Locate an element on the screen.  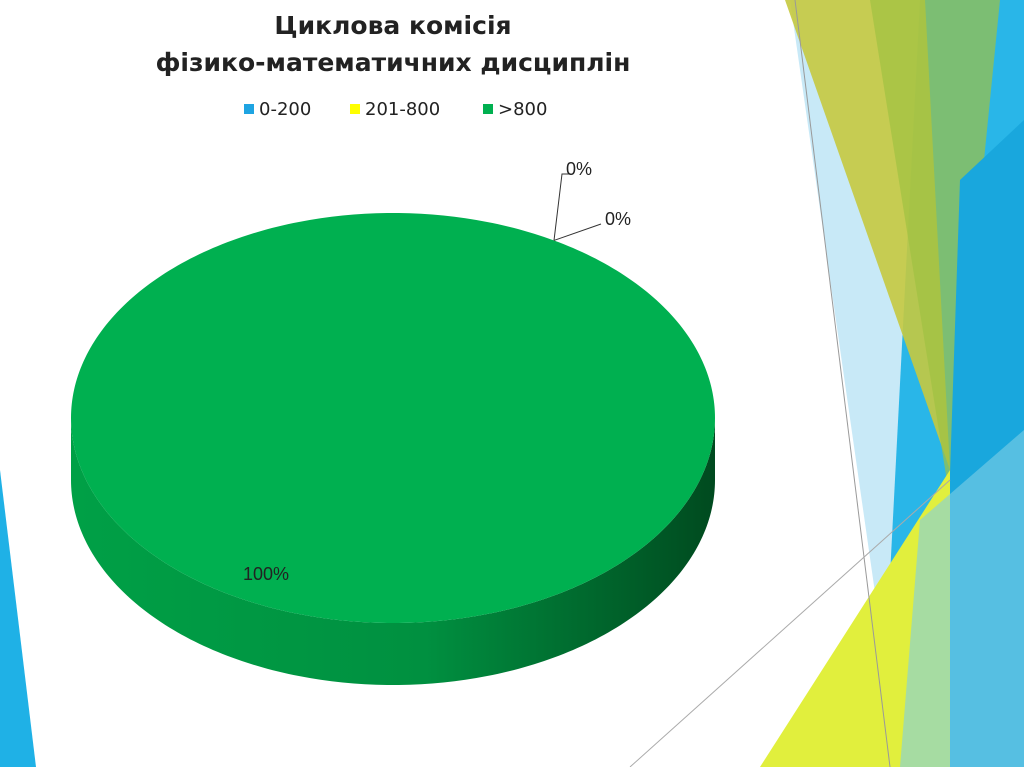
legend-label: >800 is located at coordinates (522, 109).